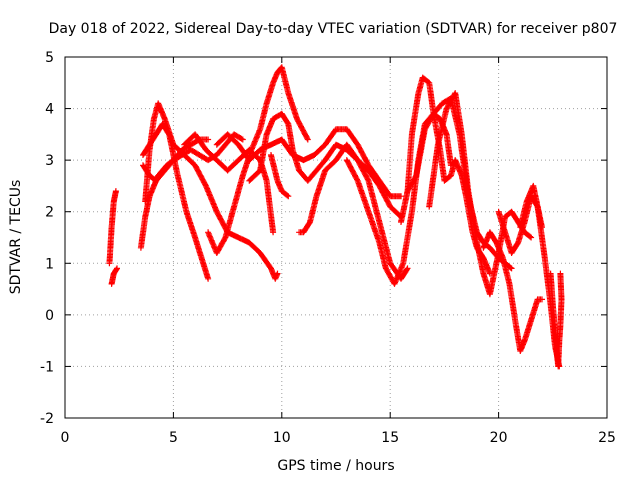  I want to click on y-tick-label: 3, so click(49, 161).